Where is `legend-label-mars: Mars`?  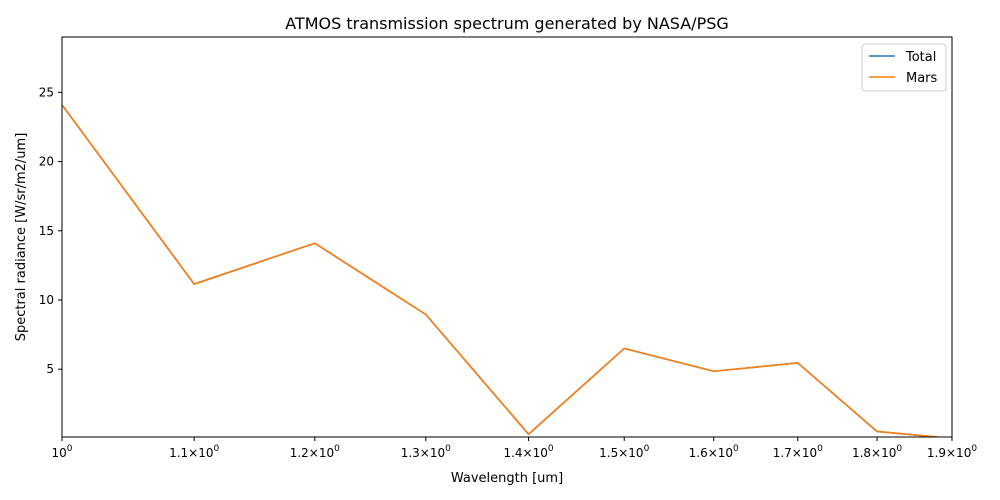
legend-label-mars: Mars is located at coordinates (922, 78).